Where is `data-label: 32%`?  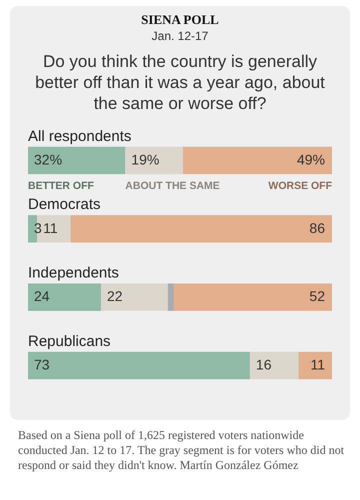
data-label: 32% is located at coordinates (48, 159).